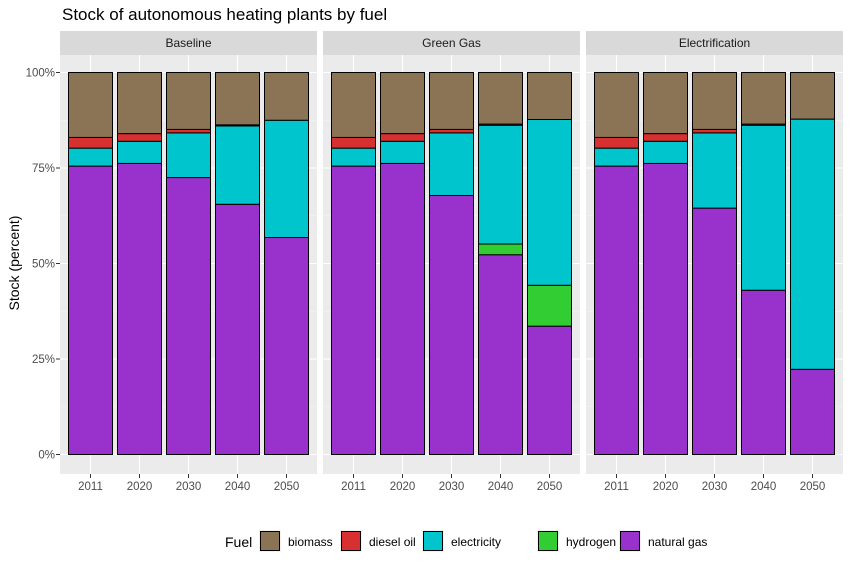  I want to click on y-axis-title: Stock (percent), so click(14, 263).